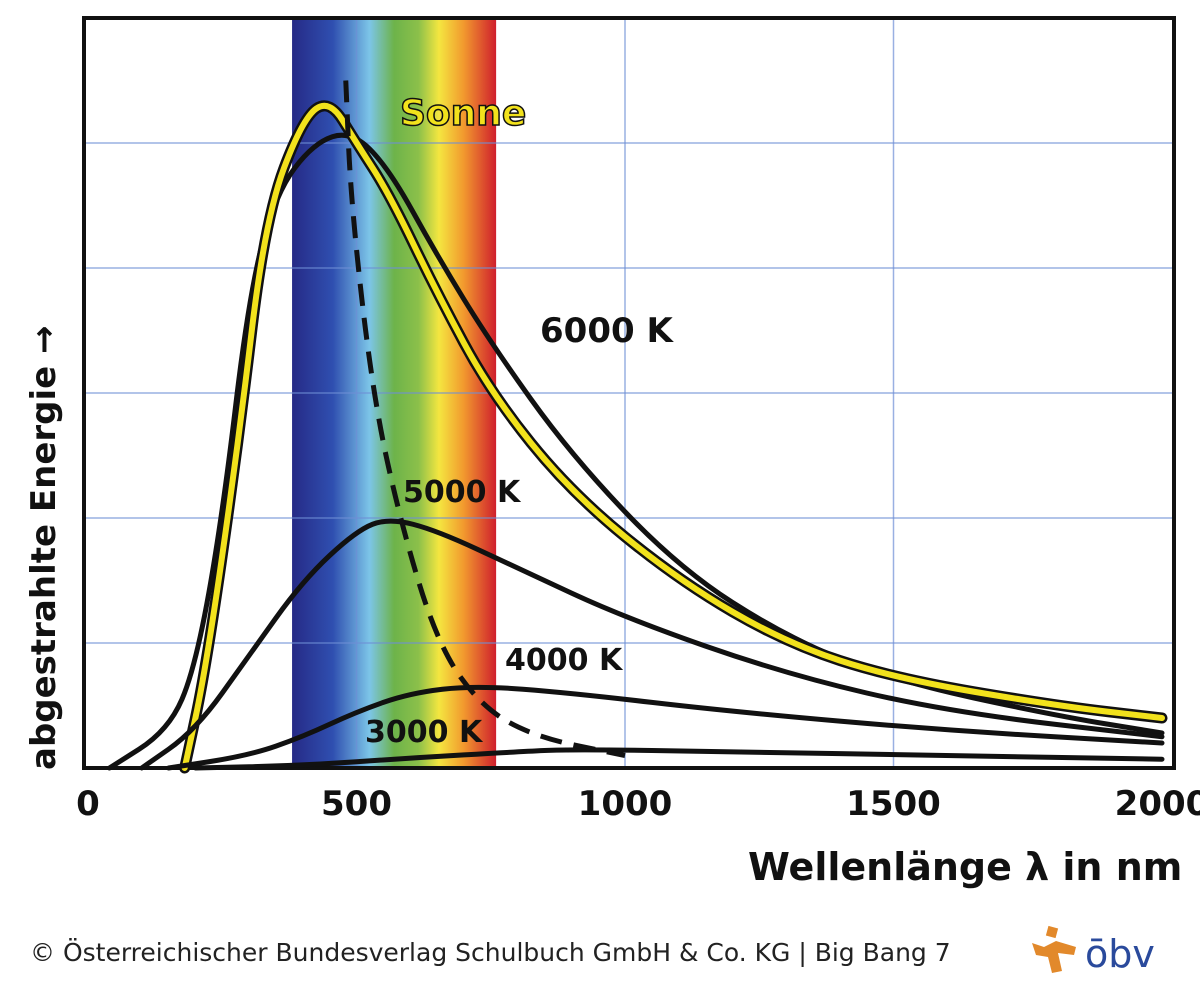 The height and width of the screenshot is (984, 1200). I want to click on label-5000k: 5000 K, so click(462, 492).